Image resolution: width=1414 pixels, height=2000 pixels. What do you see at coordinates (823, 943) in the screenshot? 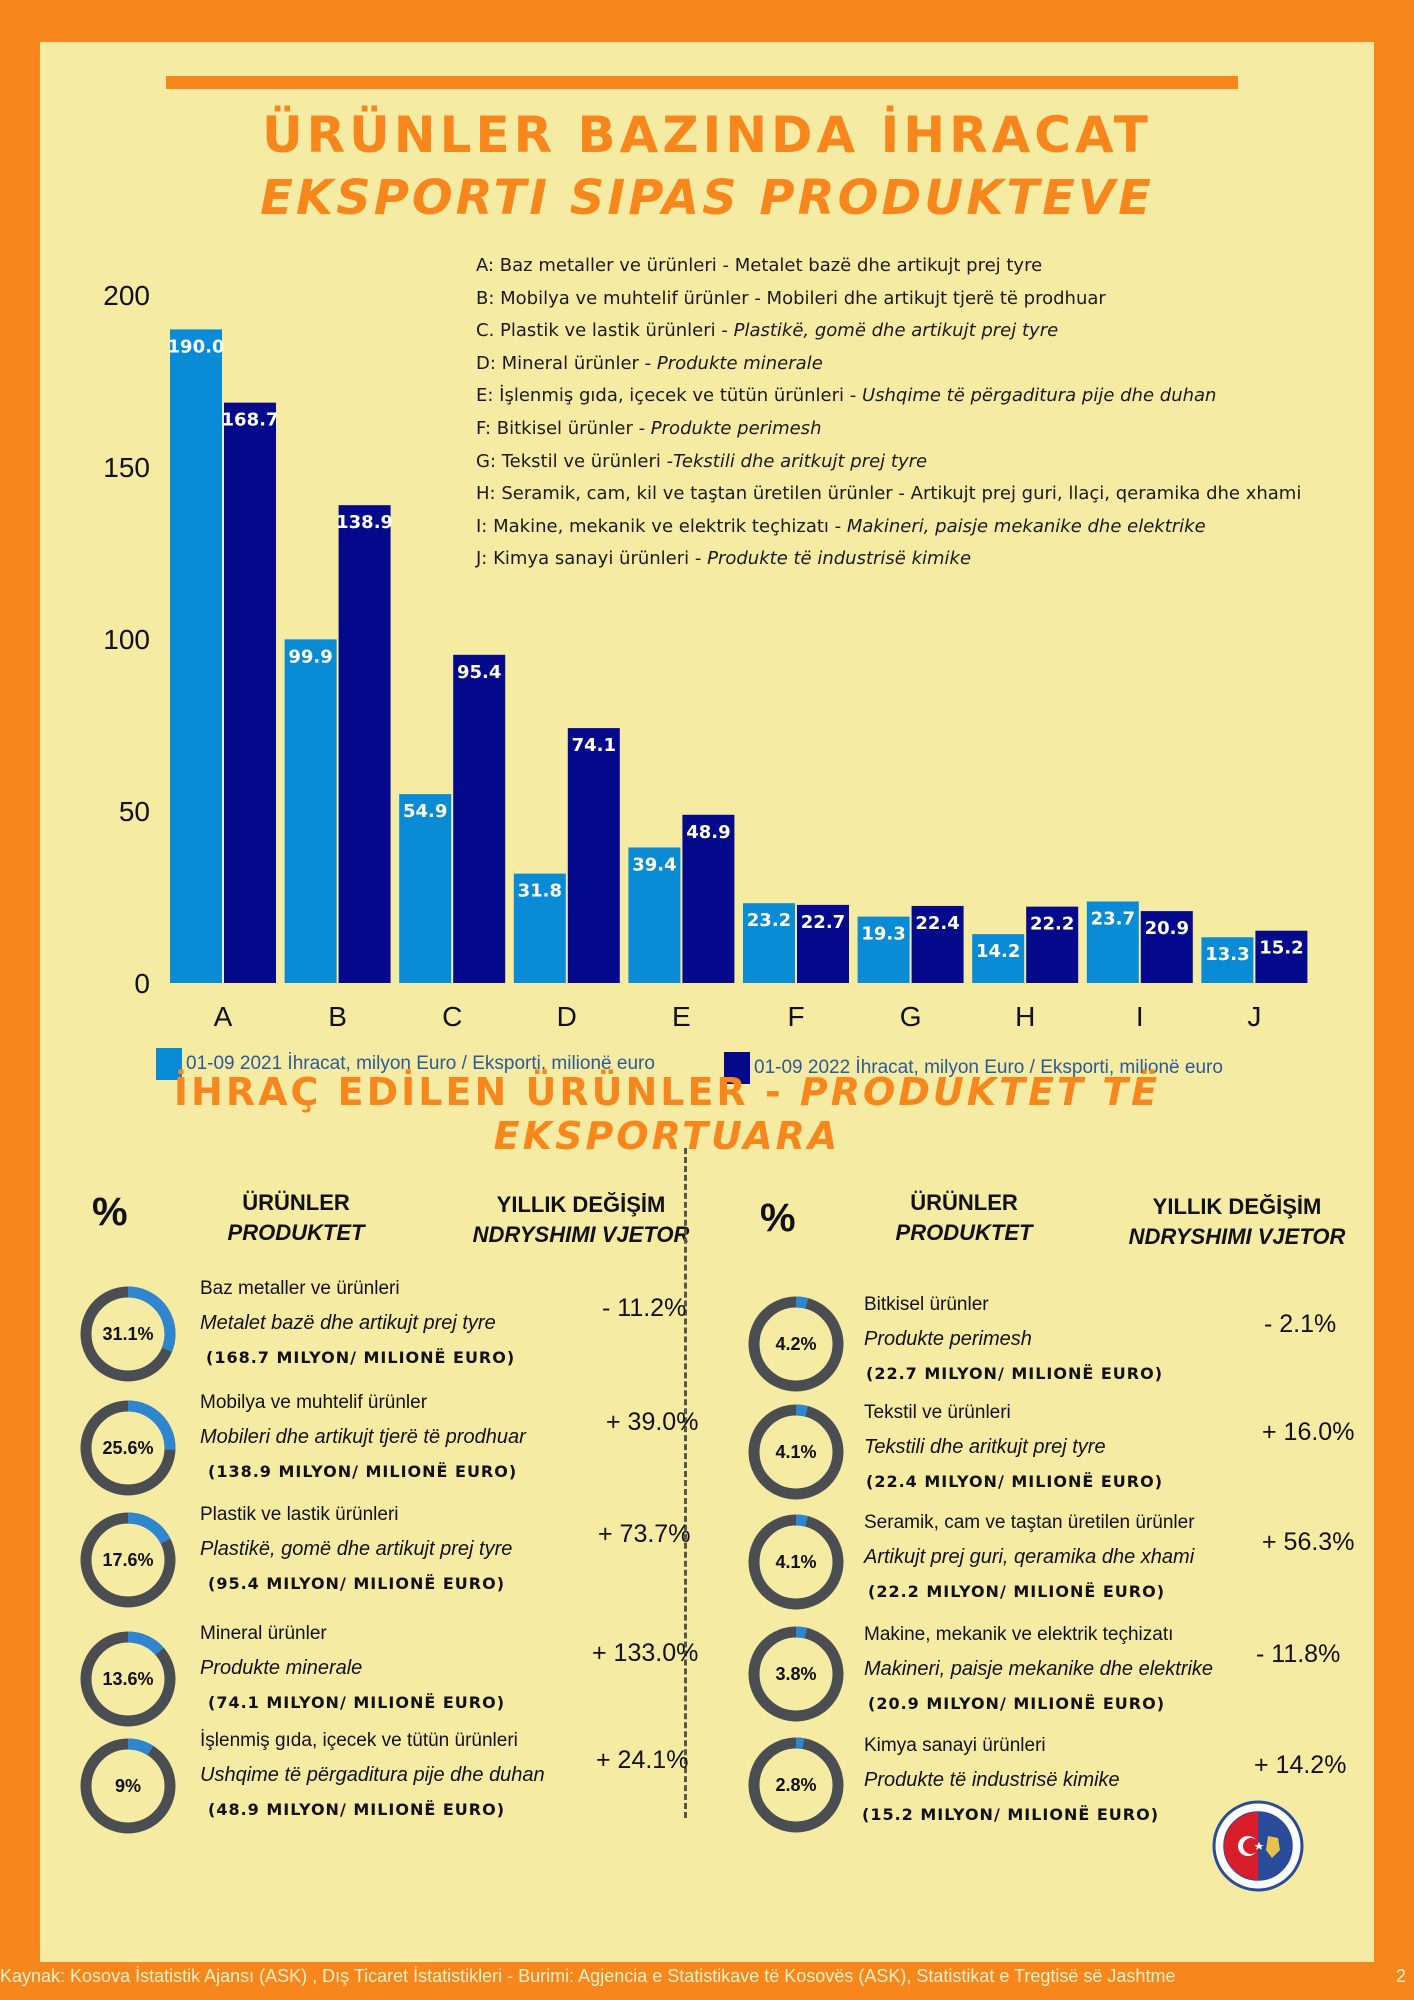
I see `bar-F-series2` at bounding box center [823, 943].